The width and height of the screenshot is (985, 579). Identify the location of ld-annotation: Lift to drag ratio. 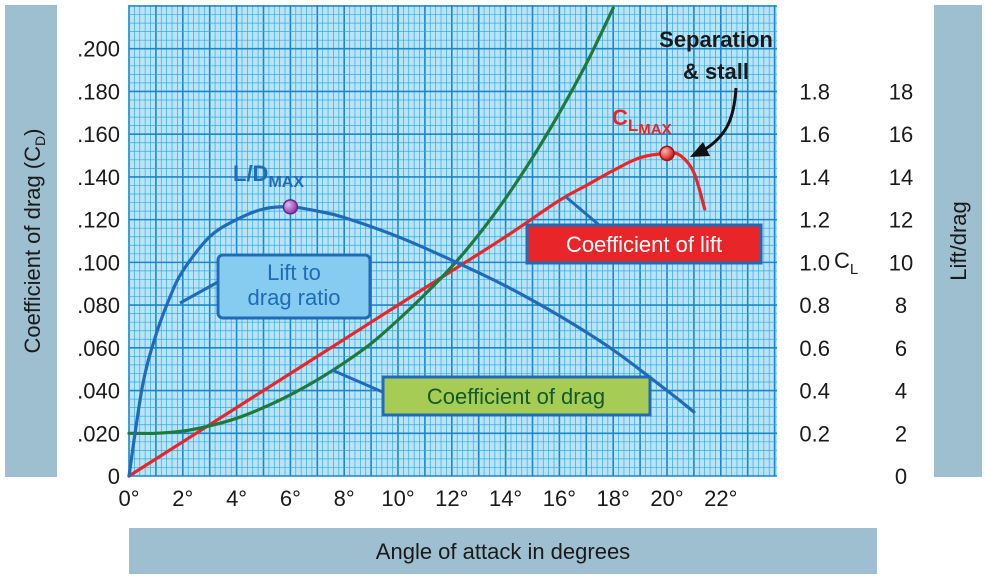
(275, 286).